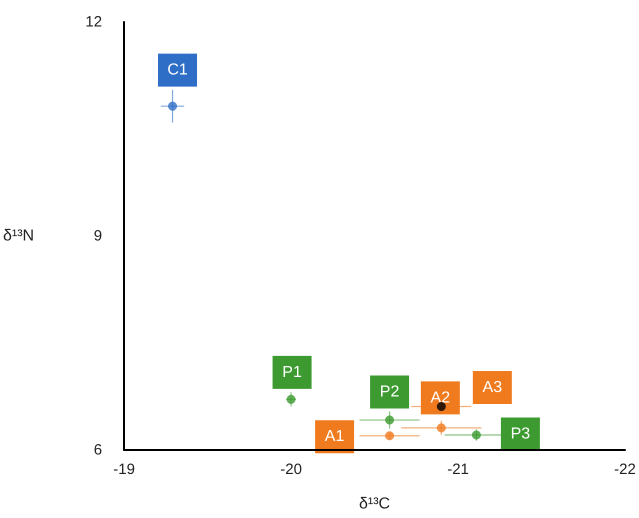  What do you see at coordinates (440, 397) in the screenshot?
I see `annotation: A2` at bounding box center [440, 397].